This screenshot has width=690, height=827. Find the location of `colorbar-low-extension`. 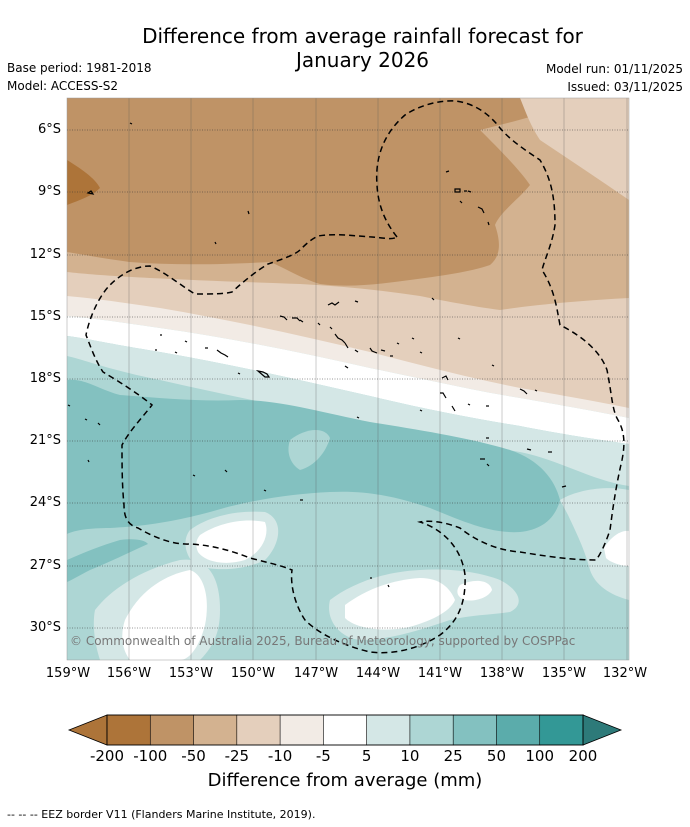

colorbar-low-extension is located at coordinates (87, 730).